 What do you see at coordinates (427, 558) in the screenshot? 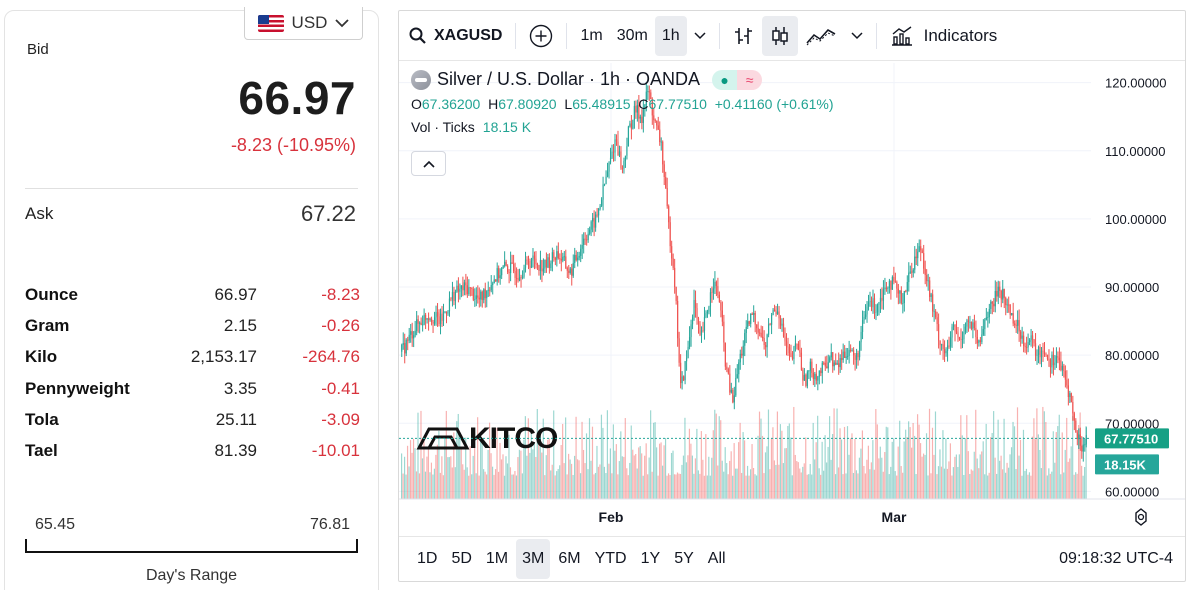
I see `range-1d: 1D` at bounding box center [427, 558].